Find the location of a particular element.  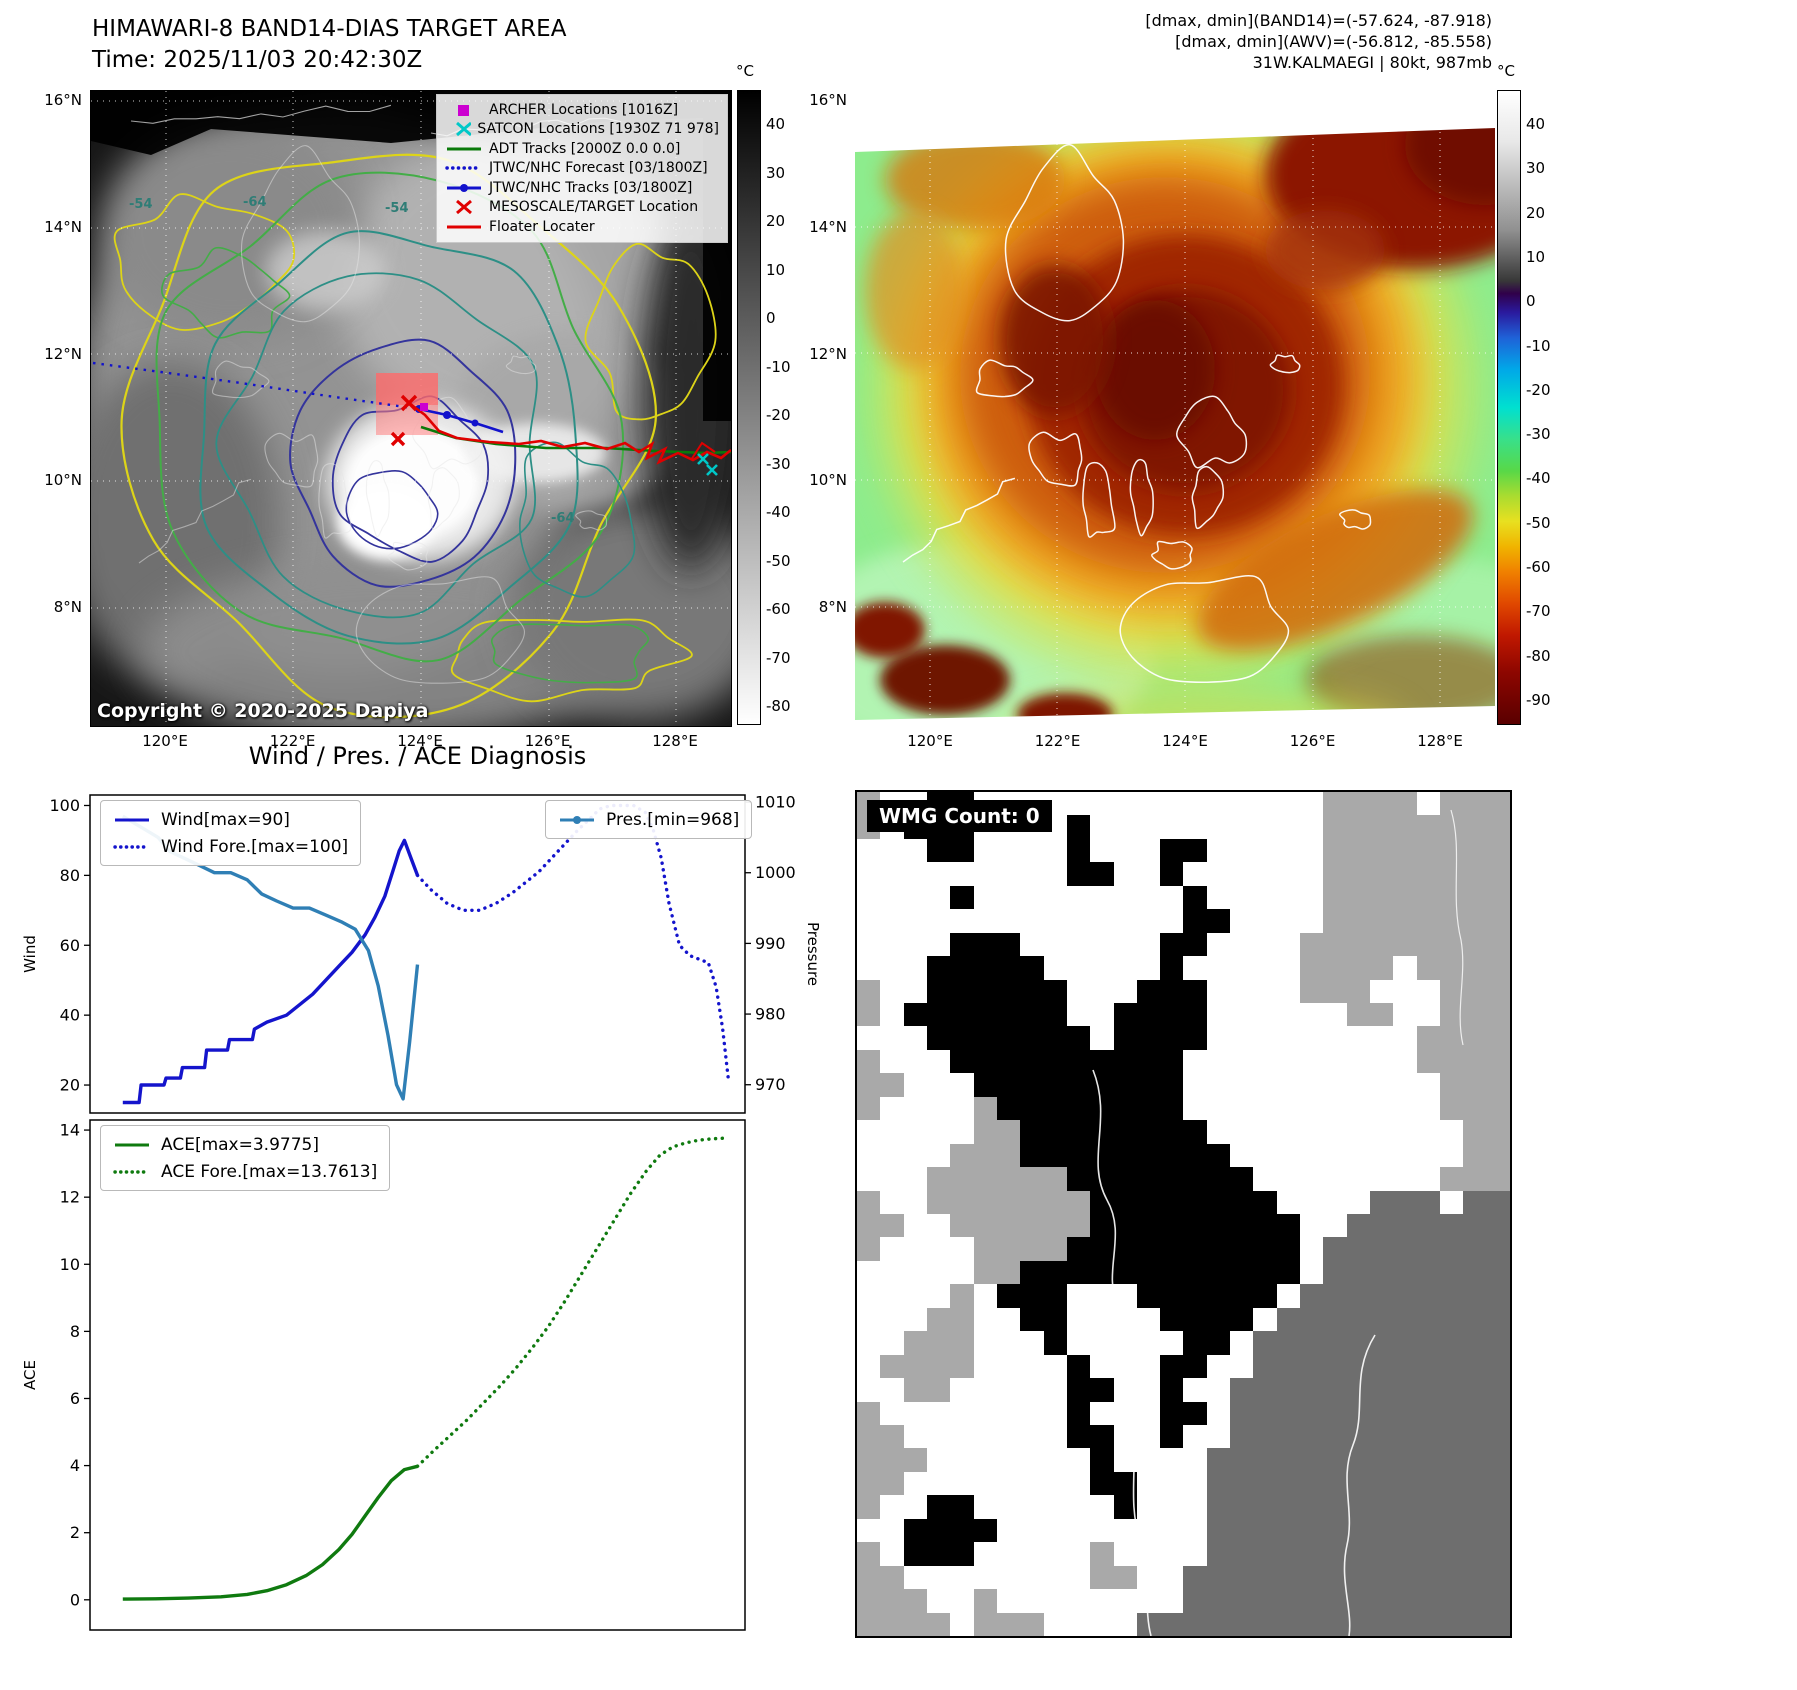

legend-item: Floater Locater is located at coordinates (582, 227).